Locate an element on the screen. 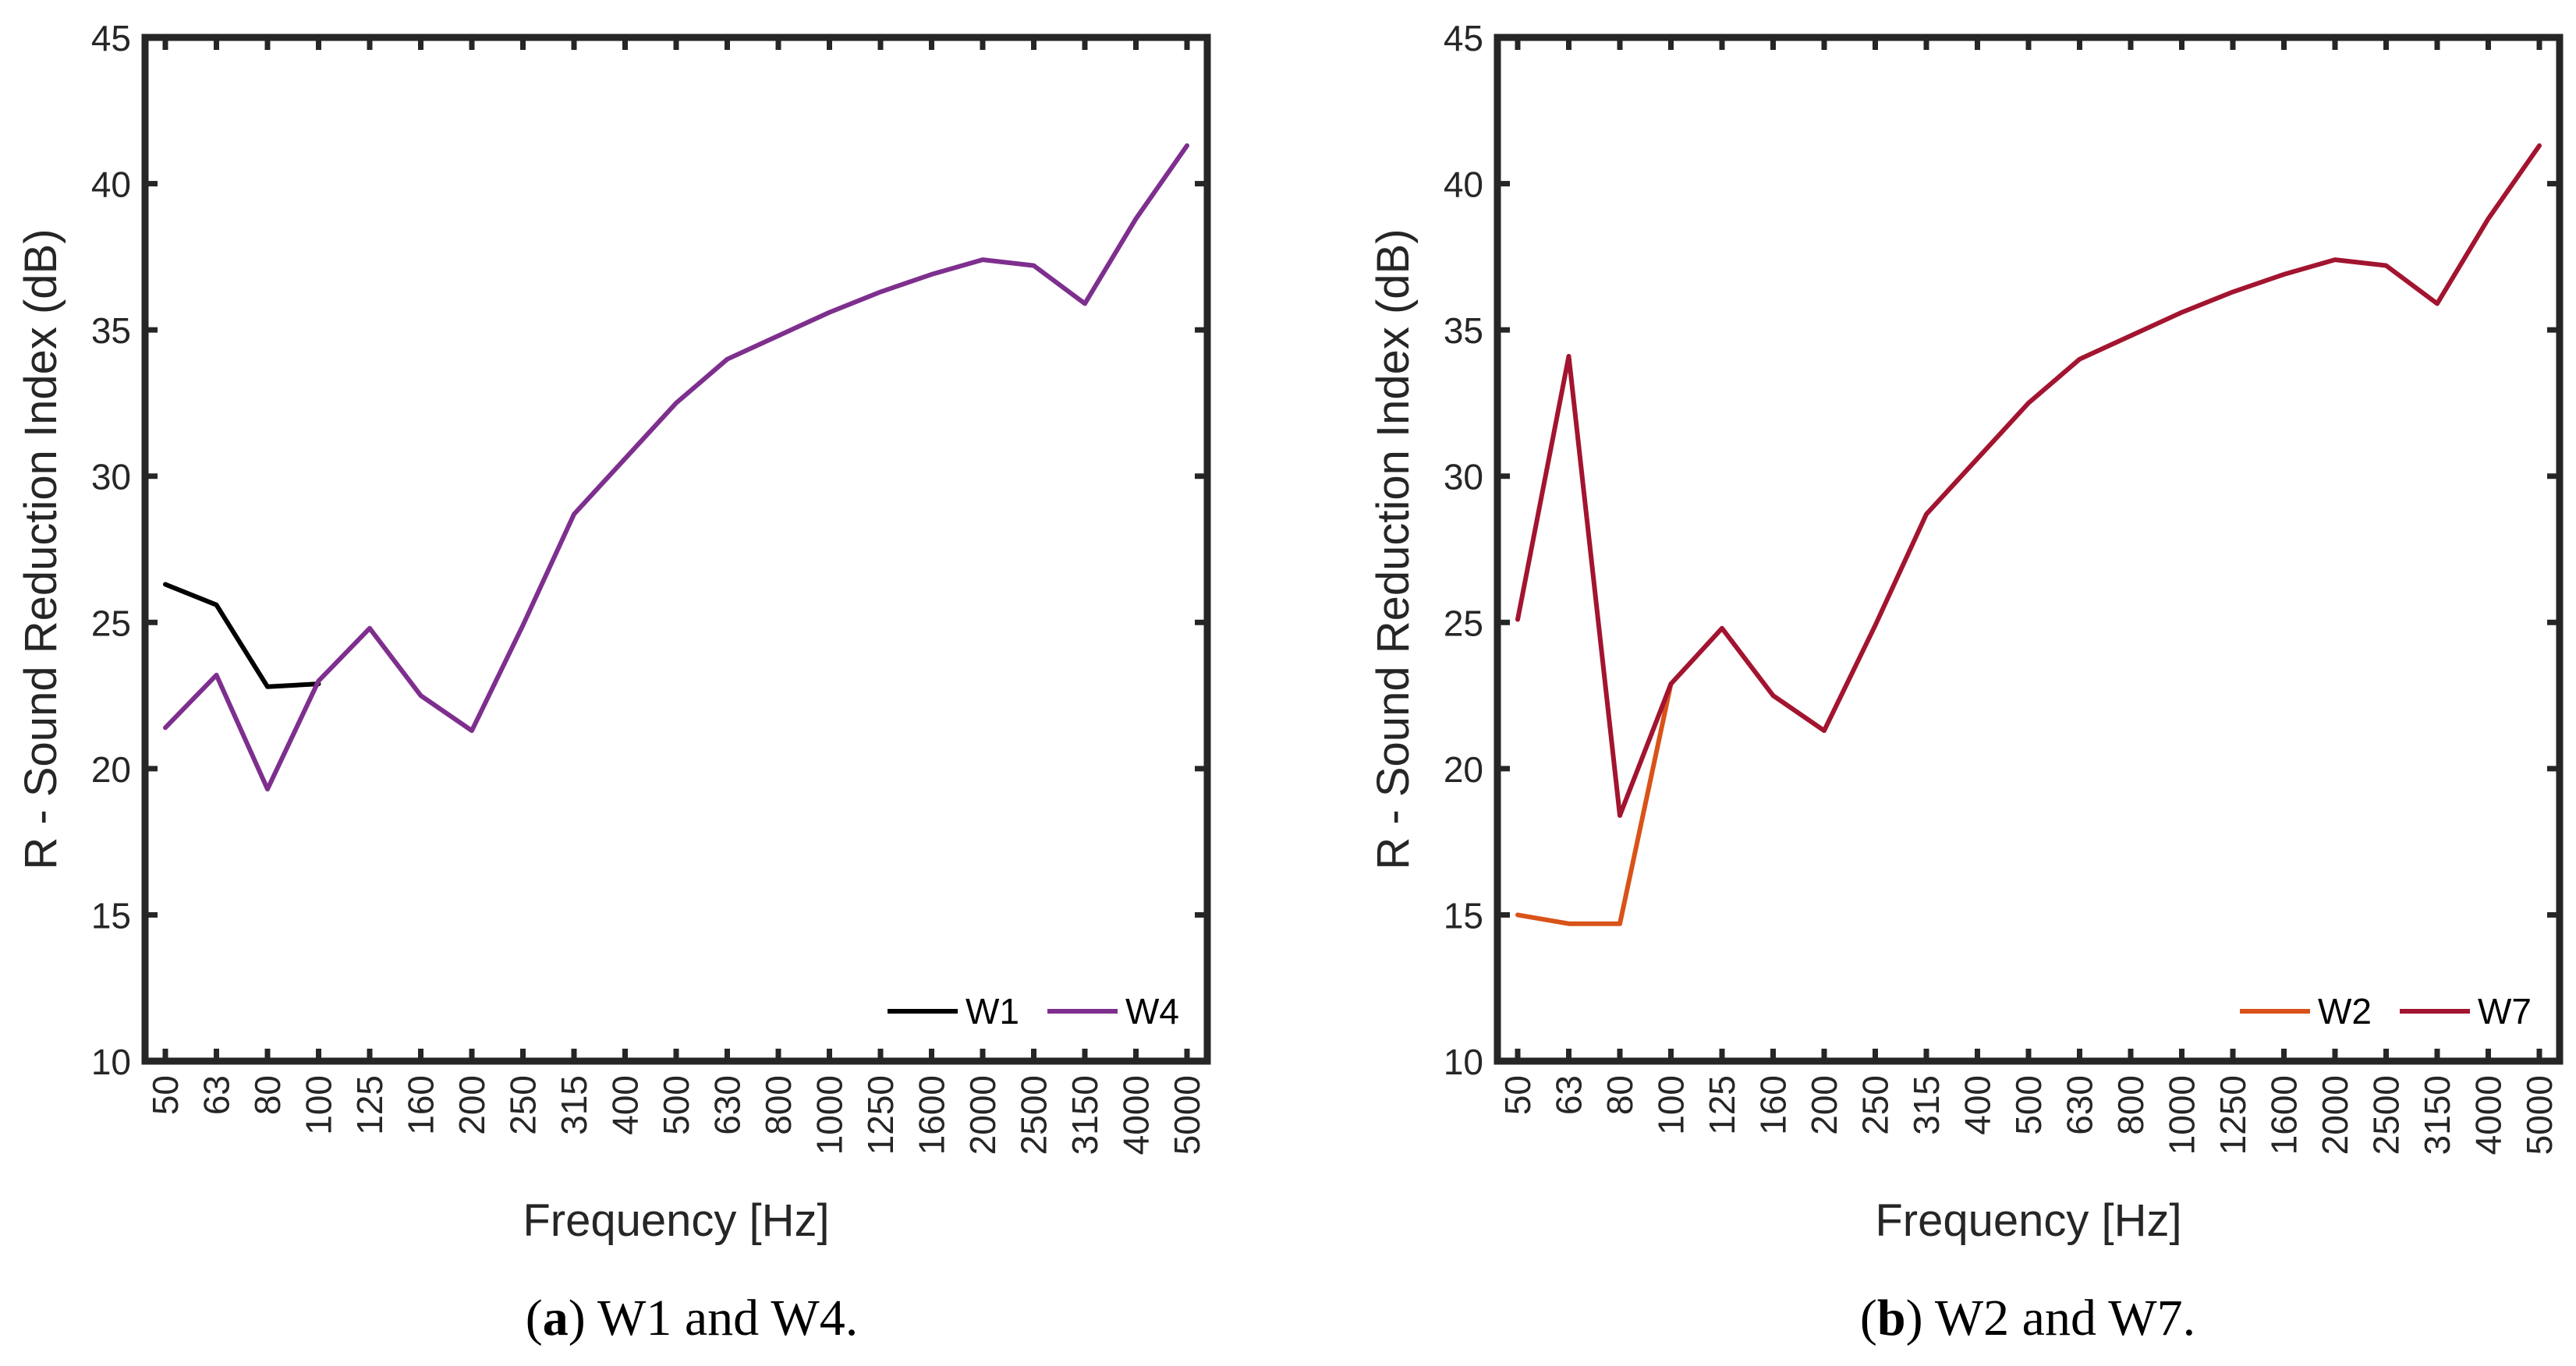  legend-label-w2: W2 is located at coordinates (2345, 1011).